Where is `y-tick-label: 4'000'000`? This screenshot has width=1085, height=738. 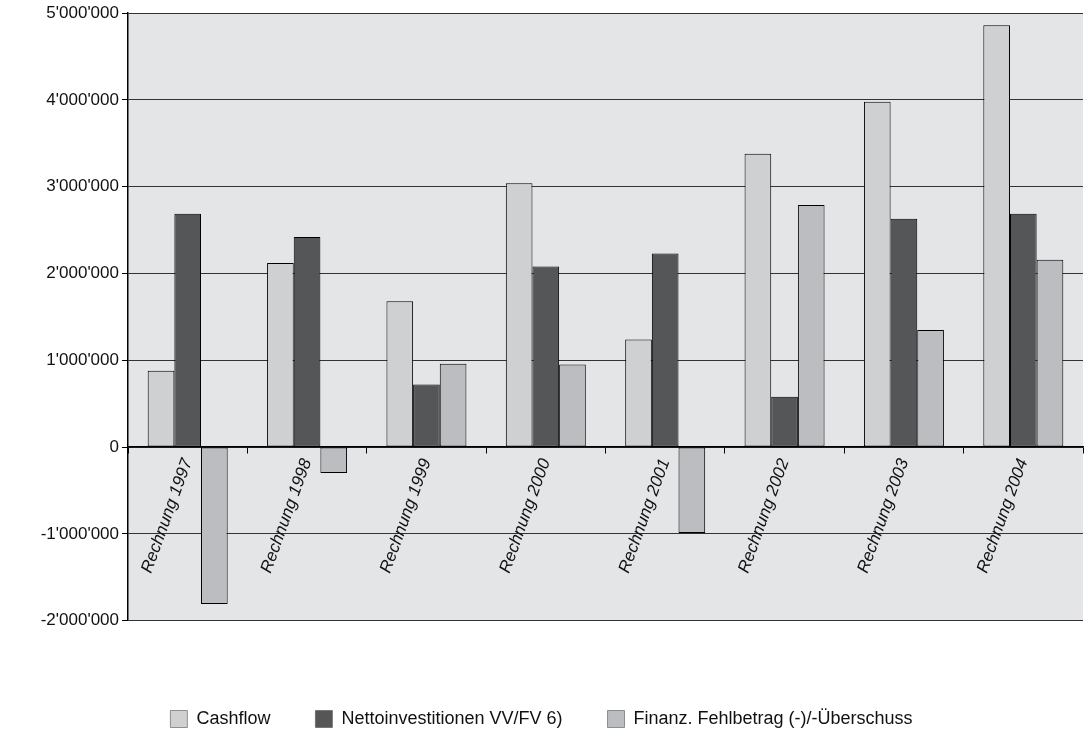
y-tick-label: 4'000'000 is located at coordinates (82, 99).